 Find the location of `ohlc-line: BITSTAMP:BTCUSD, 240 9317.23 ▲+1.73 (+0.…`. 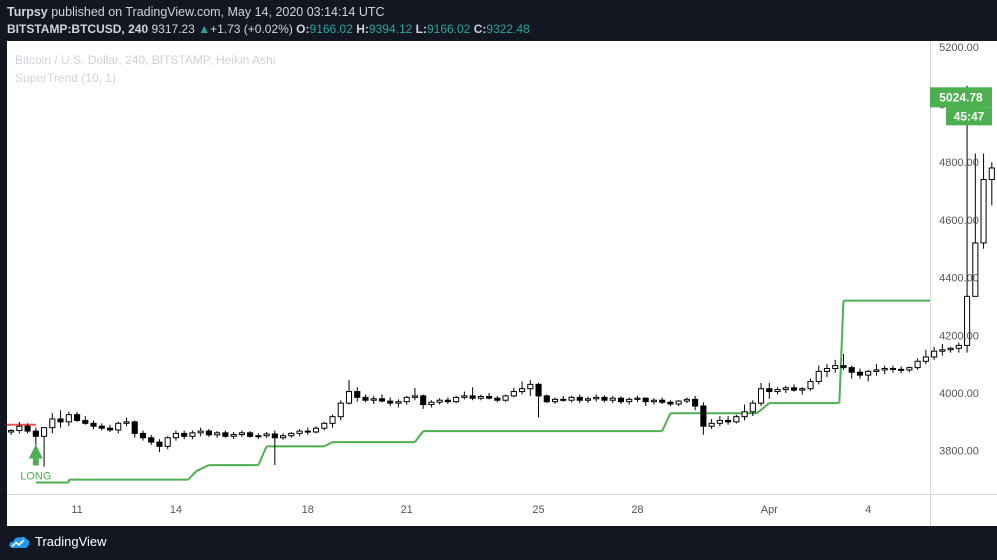

ohlc-line: BITSTAMP:BTCUSD, 240 9317.23 ▲+1.73 (+0.… is located at coordinates (268, 29).